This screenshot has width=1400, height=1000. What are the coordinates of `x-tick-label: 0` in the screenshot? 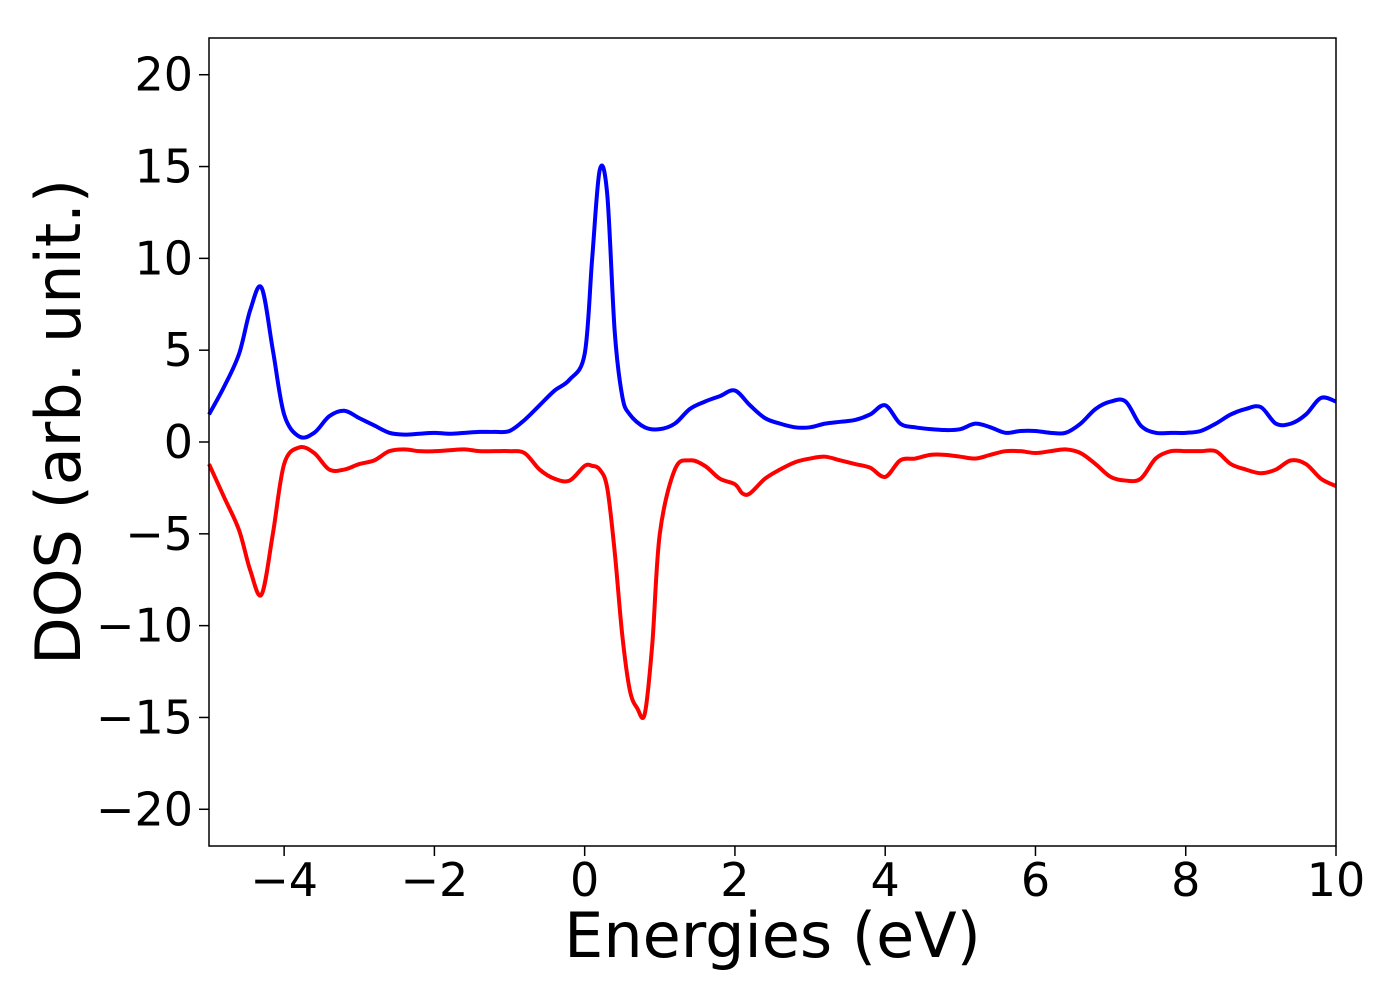 It's located at (584, 880).